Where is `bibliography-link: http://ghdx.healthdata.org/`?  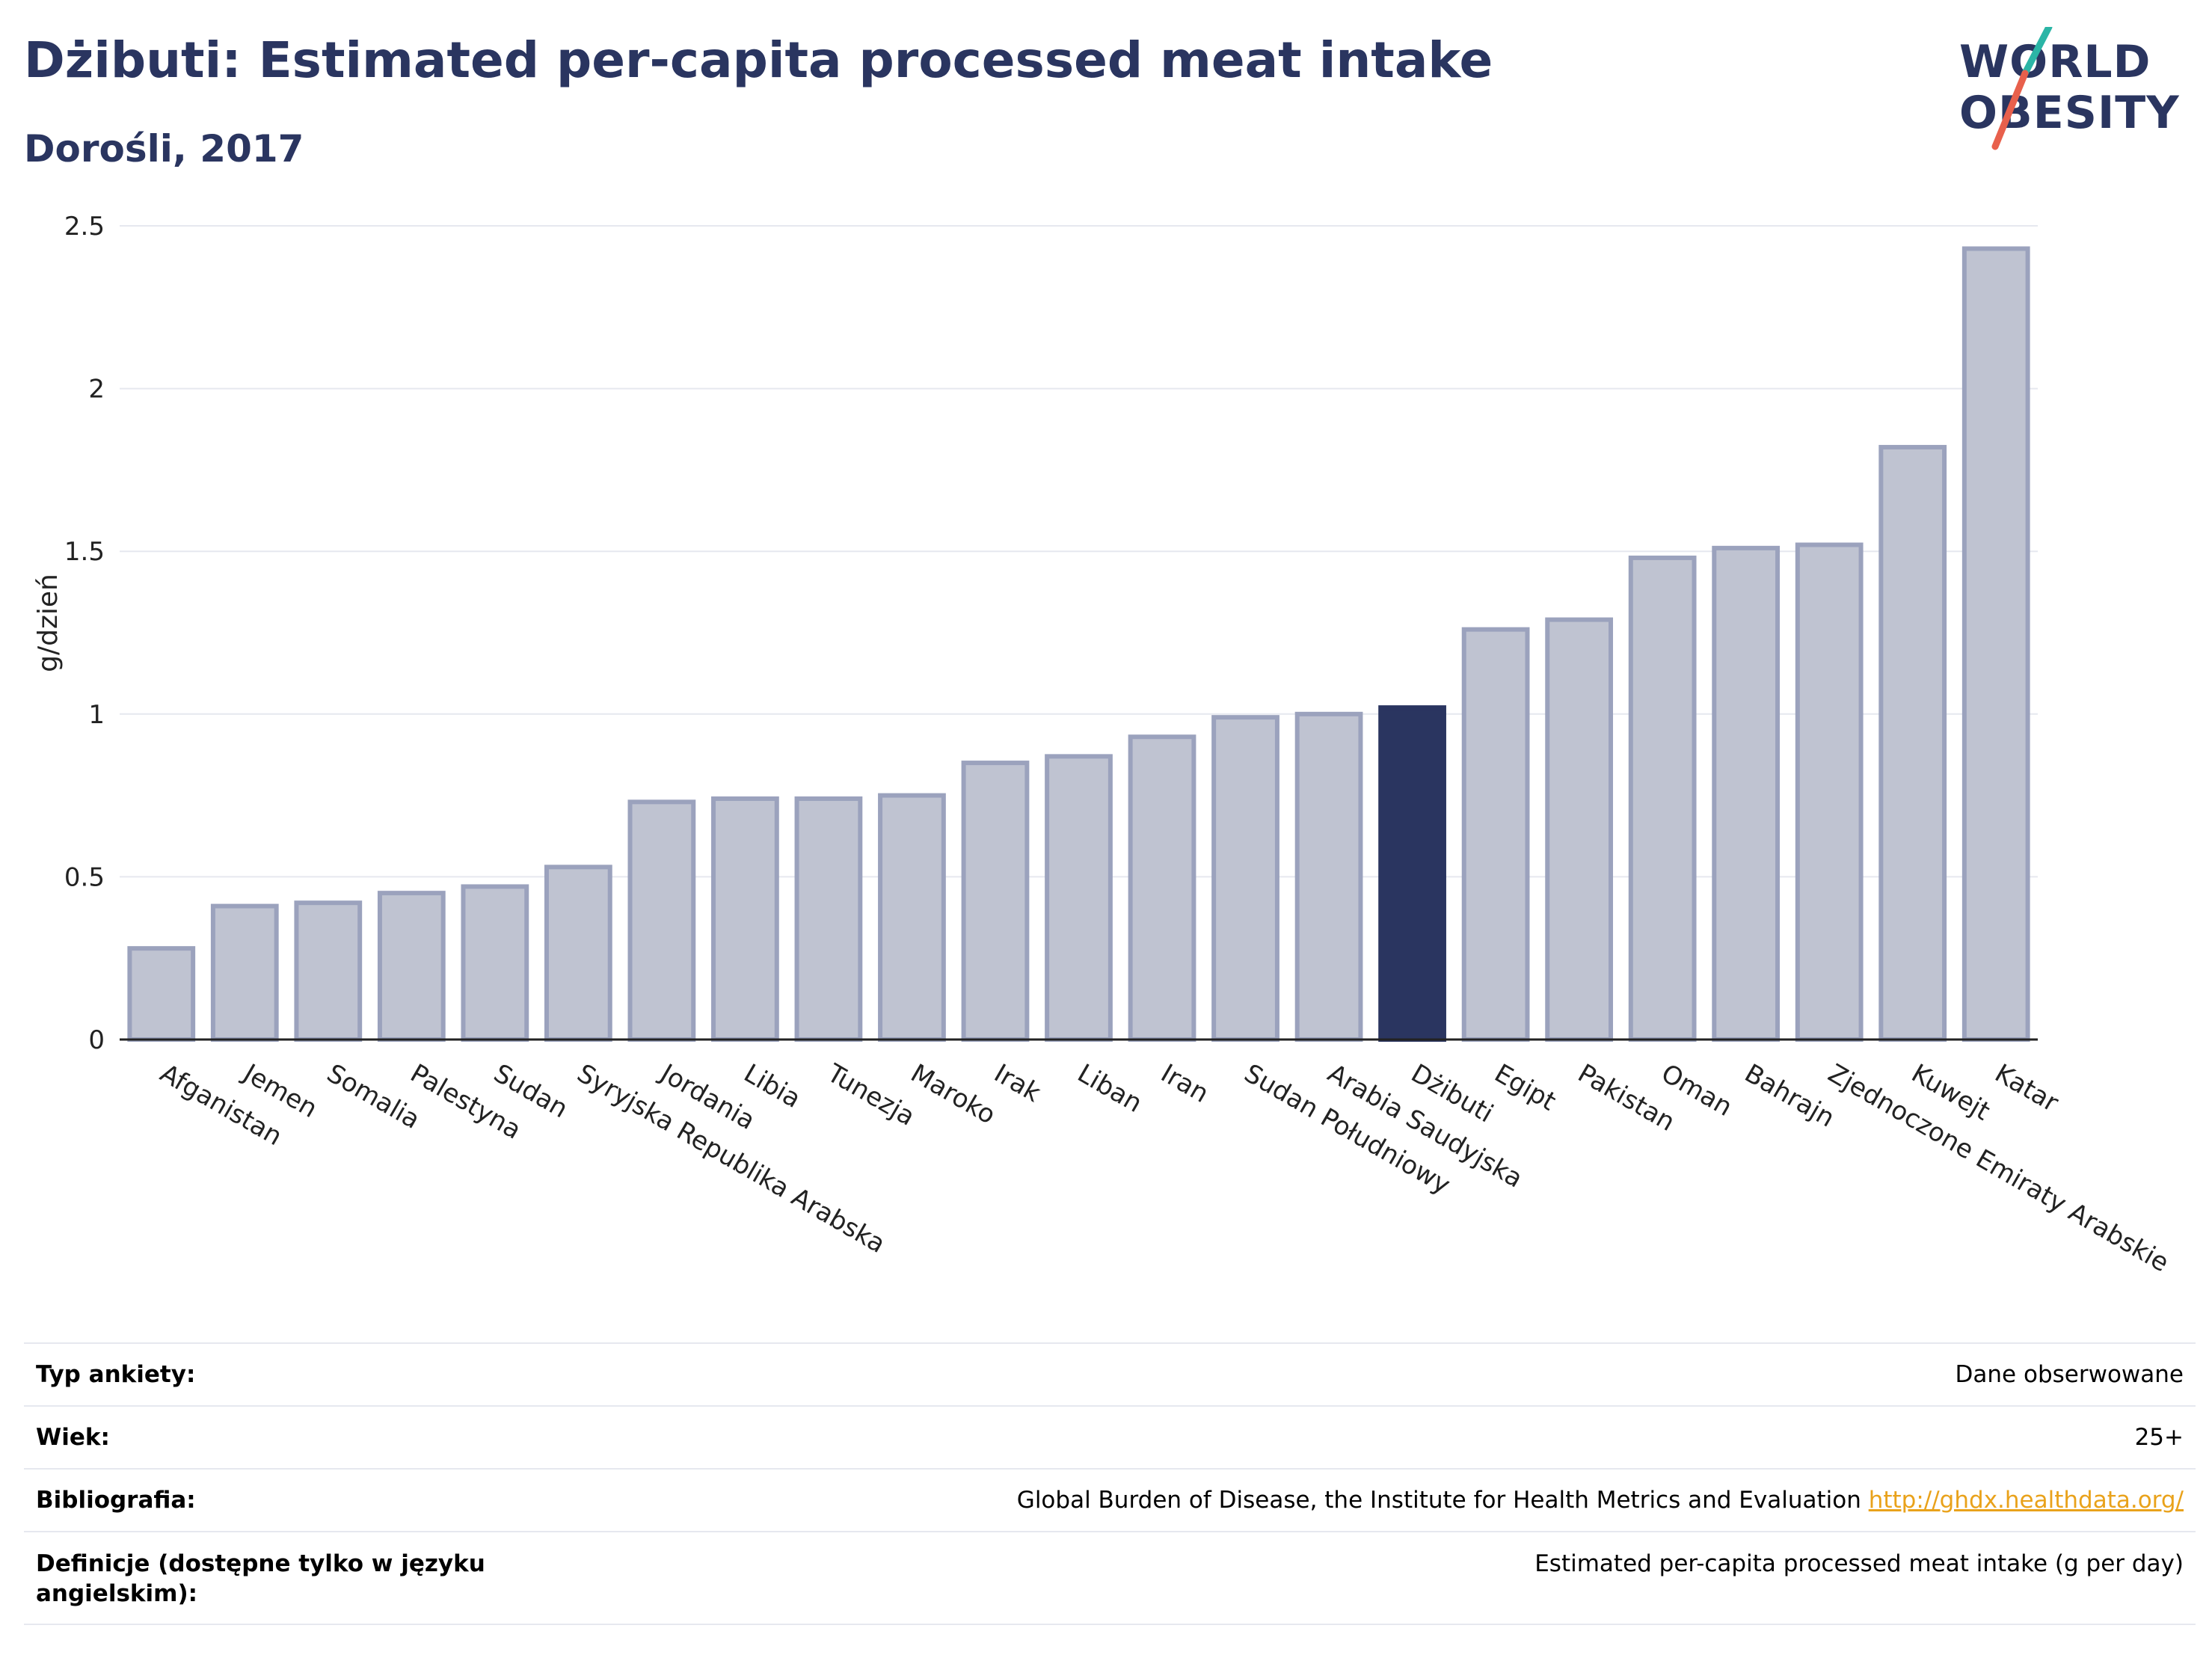 bibliography-link: http://ghdx.healthdata.org/ is located at coordinates (2026, 1500).